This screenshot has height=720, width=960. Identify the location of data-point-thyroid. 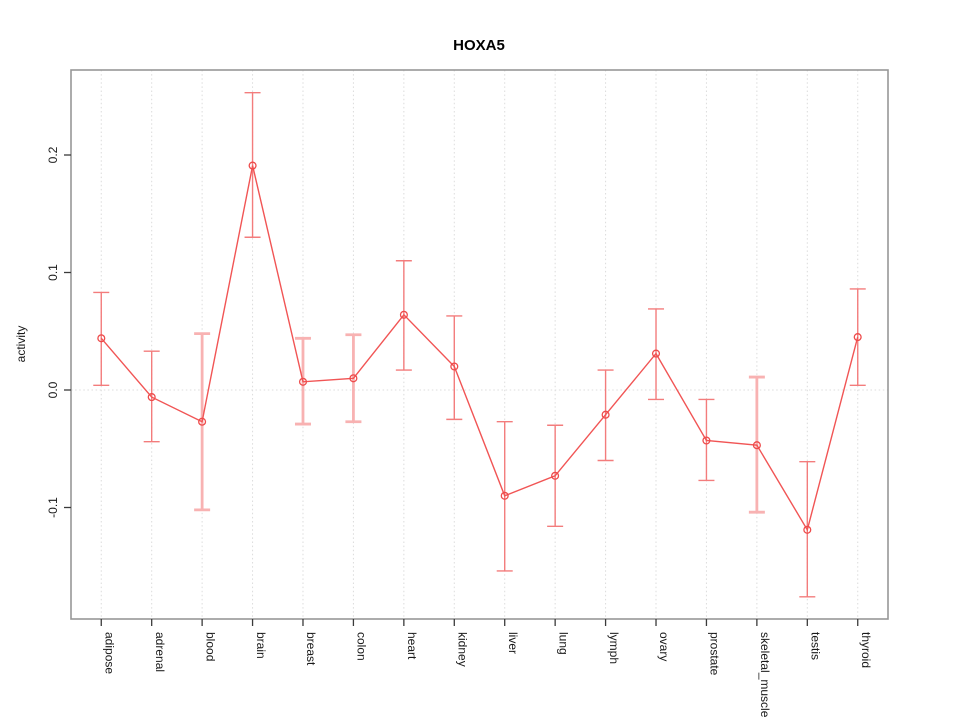
(857, 337).